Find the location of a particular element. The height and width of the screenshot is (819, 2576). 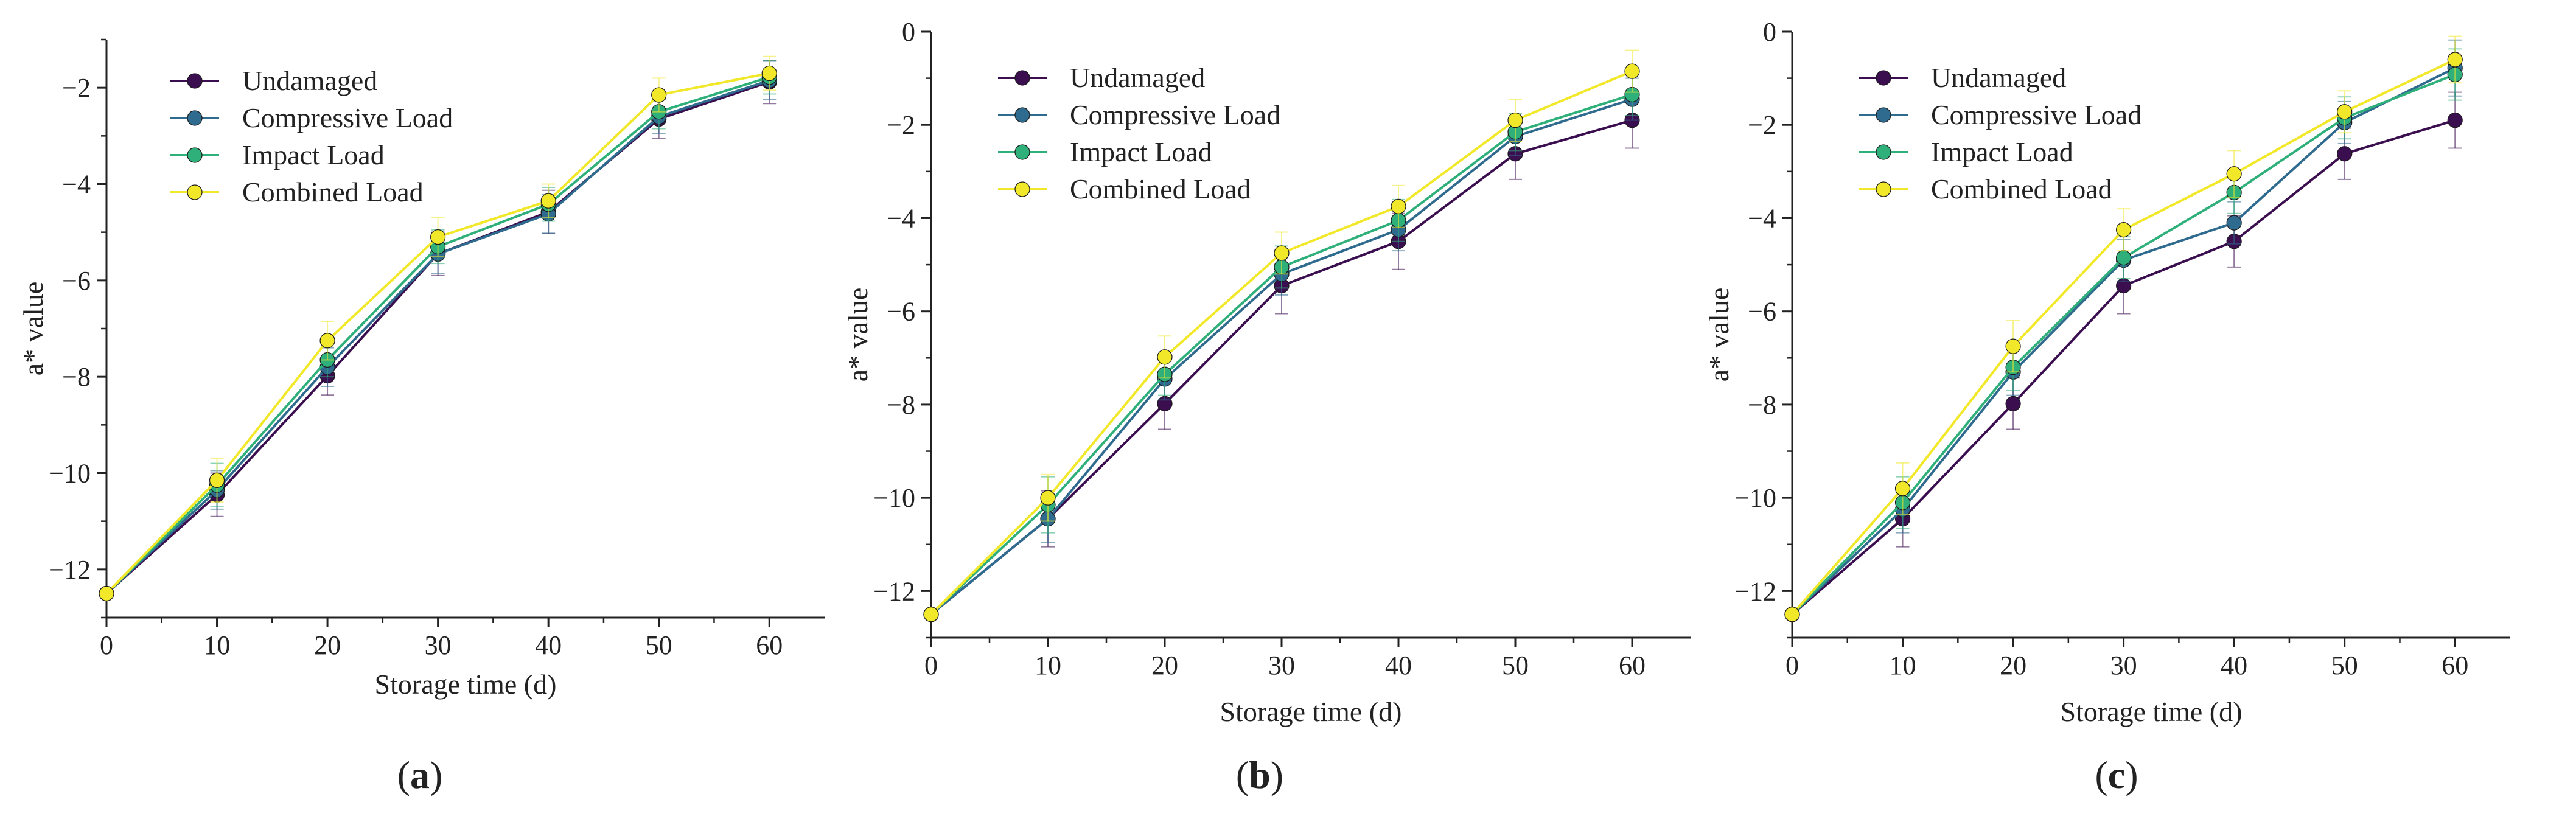

panel-label: (b) is located at coordinates (1259, 774).